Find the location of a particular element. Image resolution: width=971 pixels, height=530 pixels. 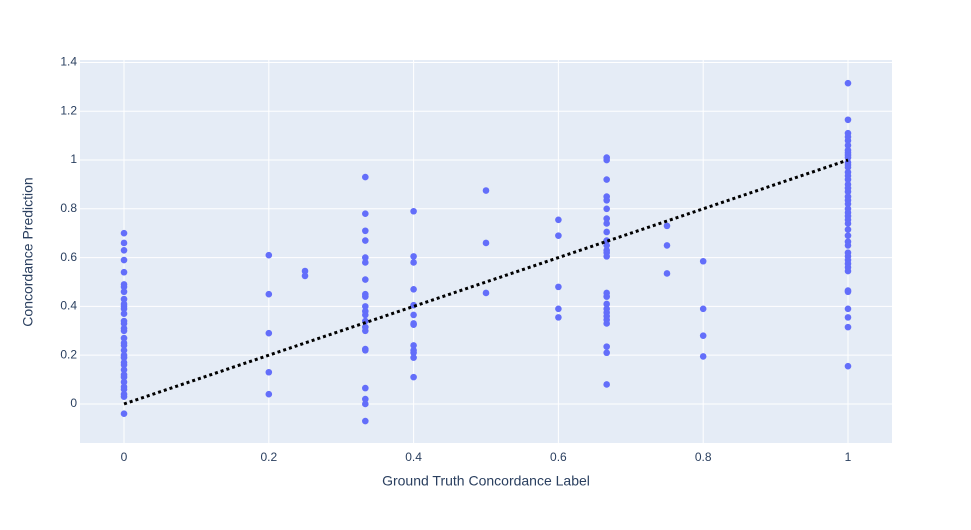

y-tick-label: 1 is located at coordinates (73, 159).